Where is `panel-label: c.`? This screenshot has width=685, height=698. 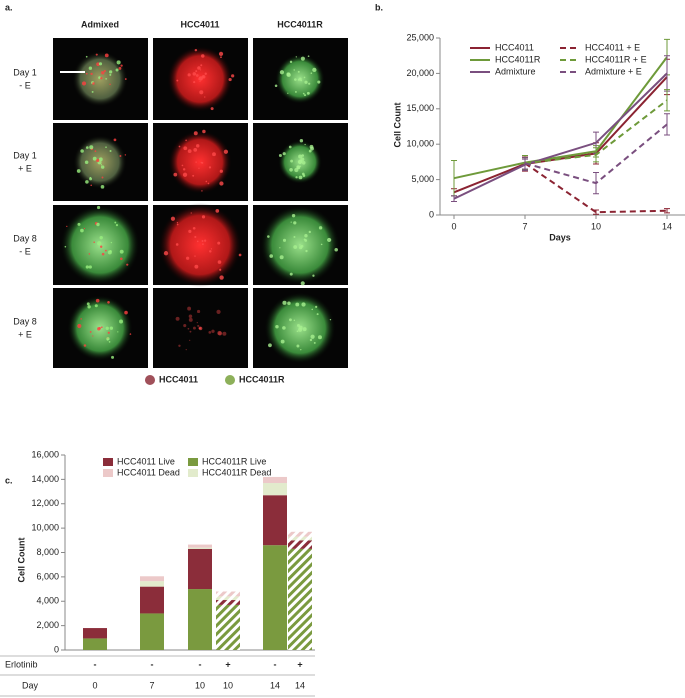 panel-label: c. is located at coordinates (9, 480).